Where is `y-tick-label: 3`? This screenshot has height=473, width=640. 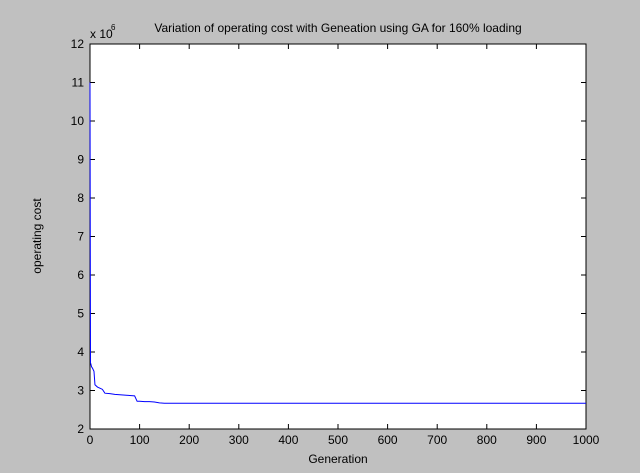 y-tick-label: 3 is located at coordinates (80, 391).